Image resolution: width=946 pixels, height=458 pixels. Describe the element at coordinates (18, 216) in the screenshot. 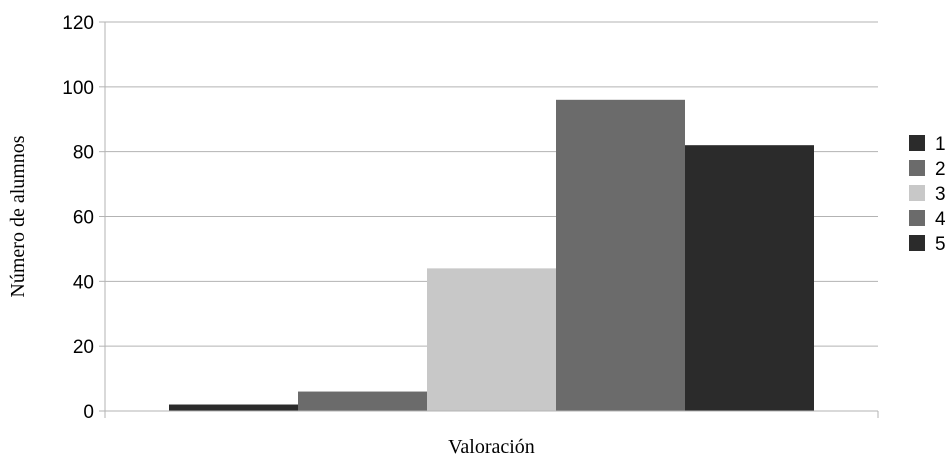

I see `y-axis-title: Número de alumnos` at that location.